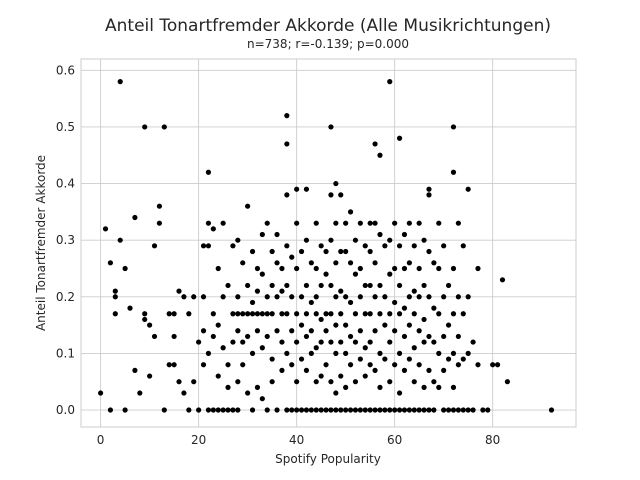 This screenshot has width=640, height=480. What do you see at coordinates (65, 70) in the screenshot?
I see `y-tick-label: 0.6` at bounding box center [65, 70].